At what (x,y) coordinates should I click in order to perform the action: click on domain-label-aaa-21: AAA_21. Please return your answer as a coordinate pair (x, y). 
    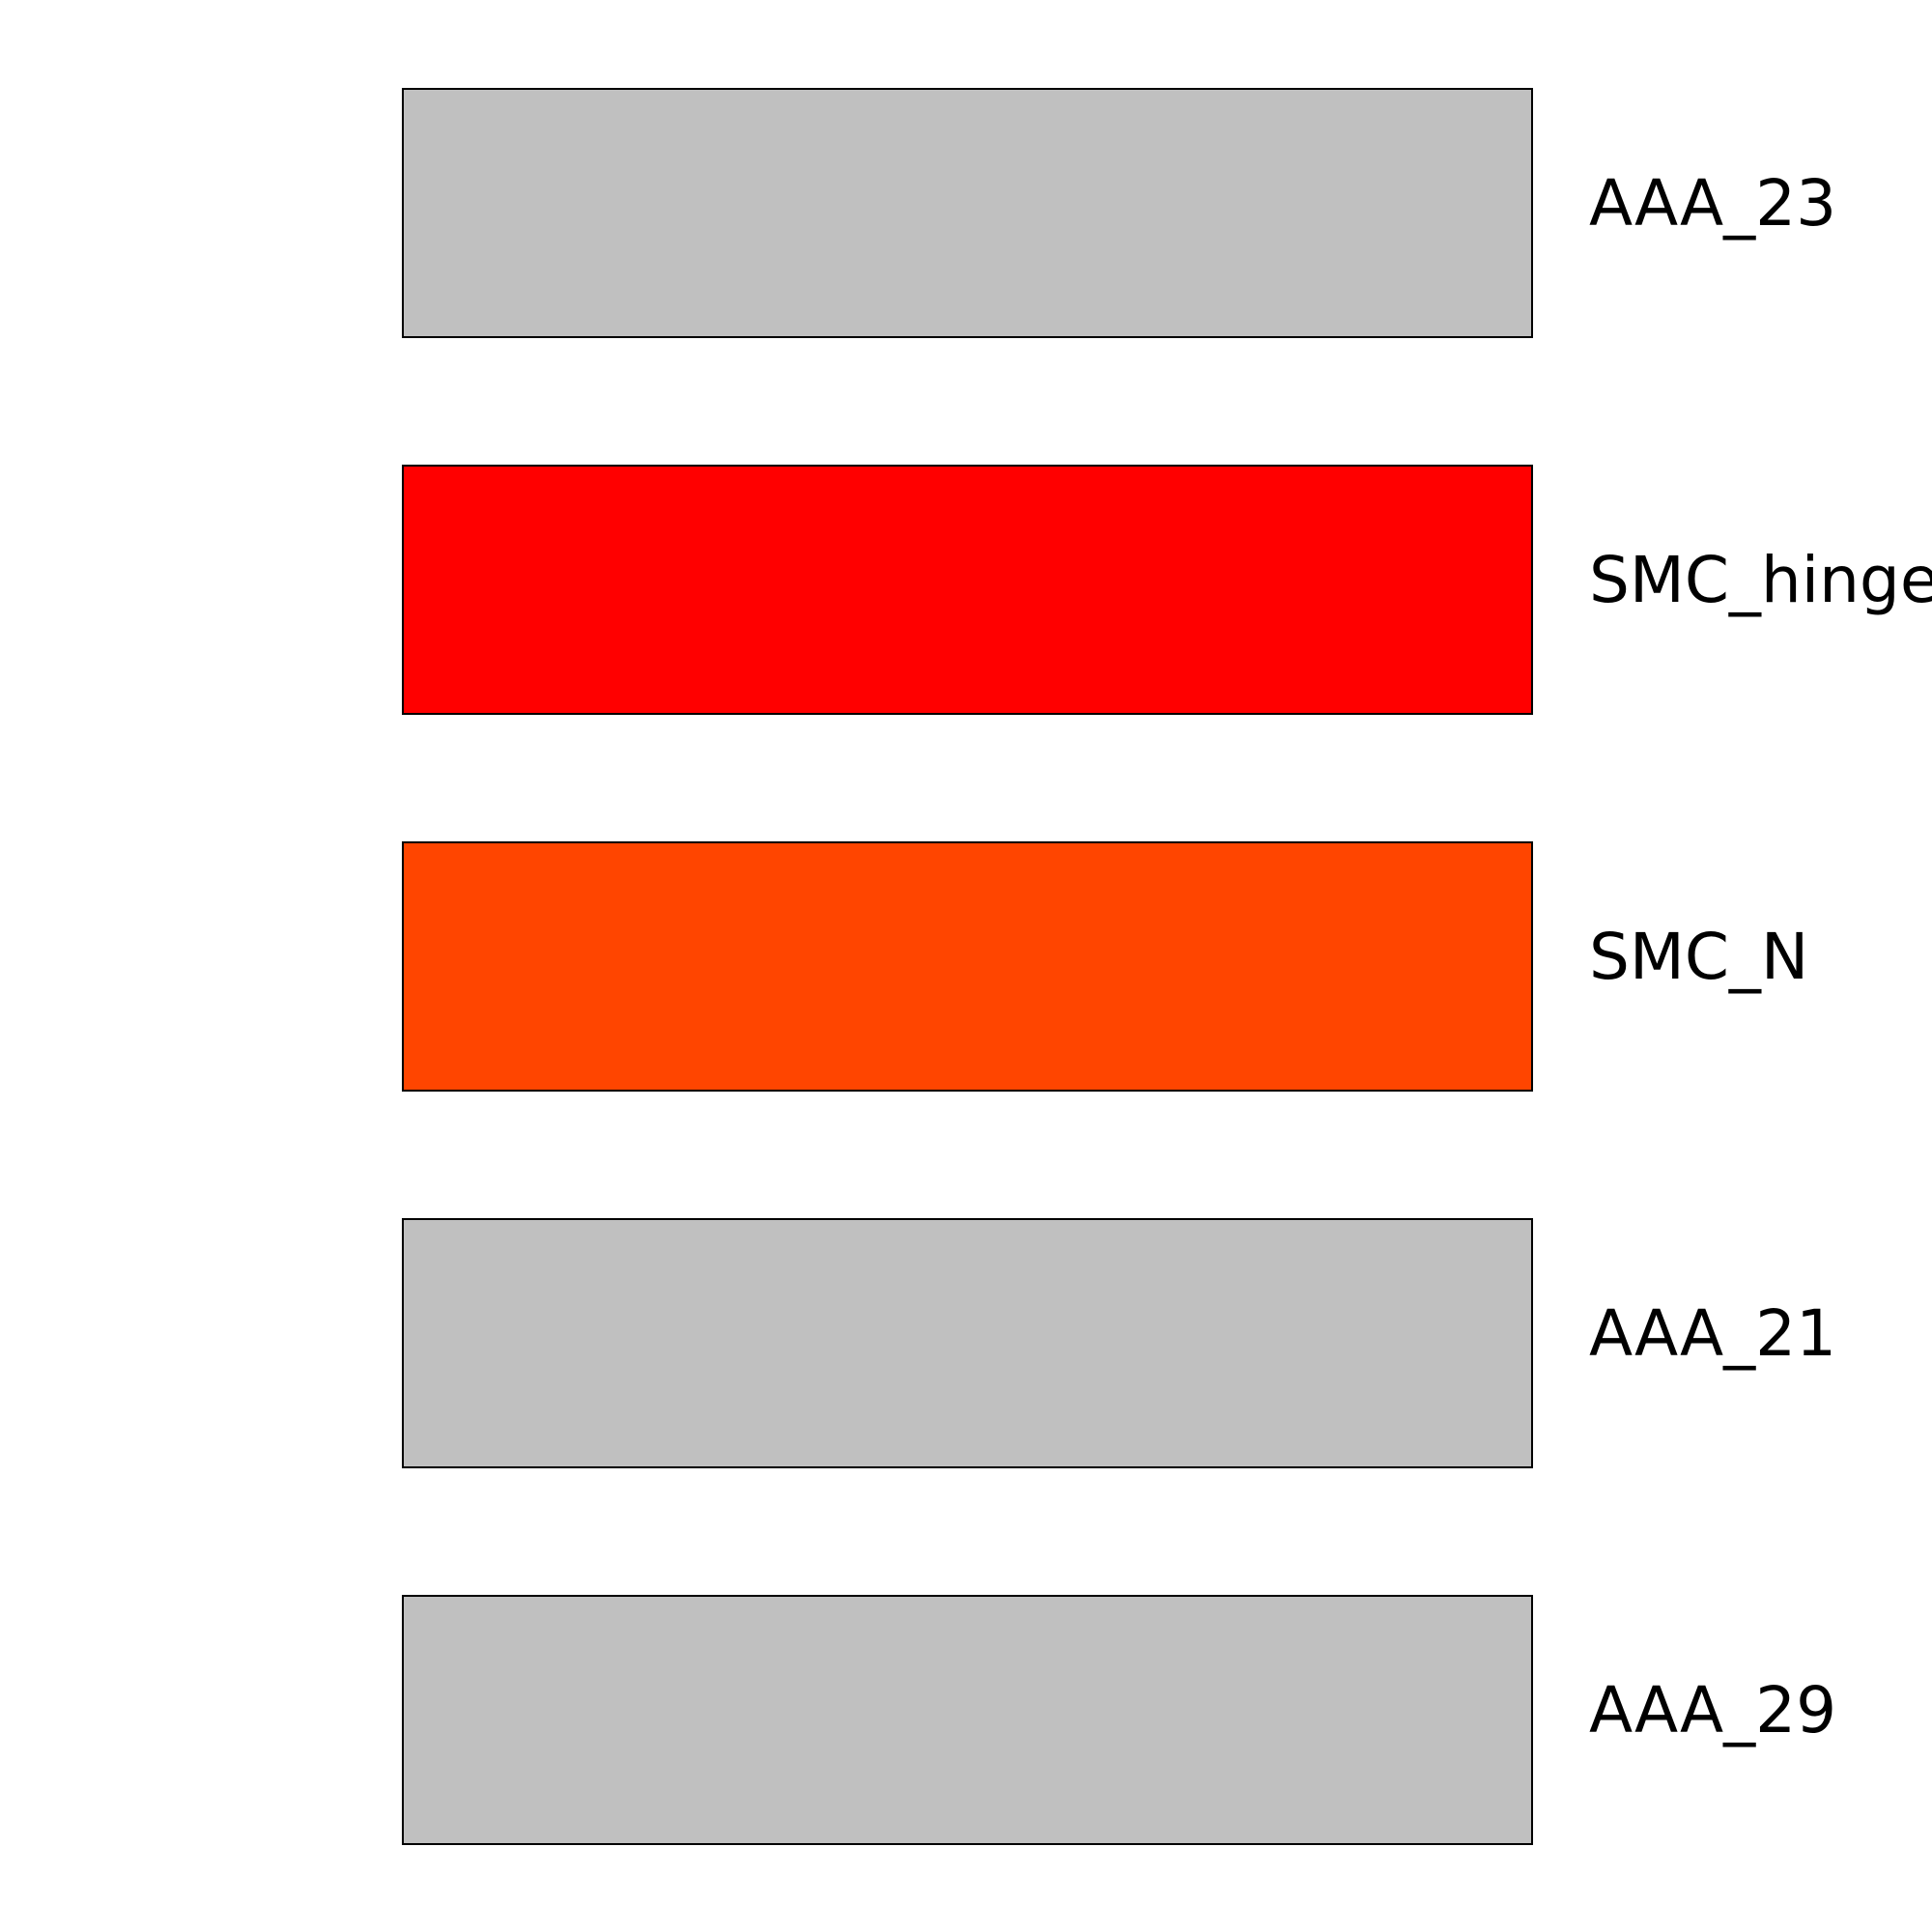
    Looking at the image, I should click on (1713, 1333).